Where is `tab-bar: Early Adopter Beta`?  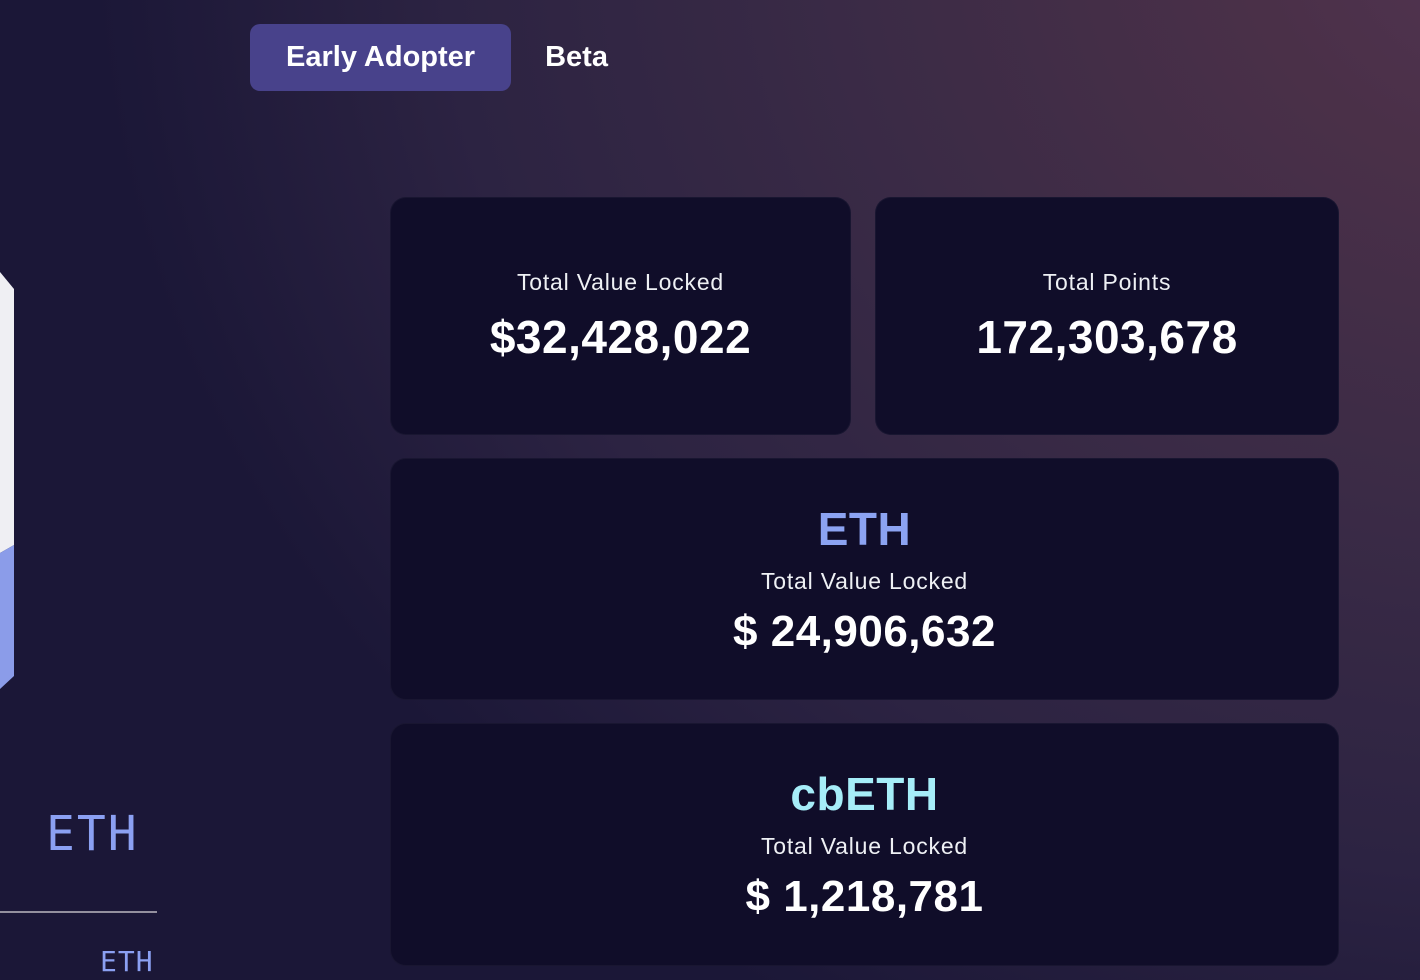
tab-bar: Early Adopter Beta is located at coordinates (429, 57).